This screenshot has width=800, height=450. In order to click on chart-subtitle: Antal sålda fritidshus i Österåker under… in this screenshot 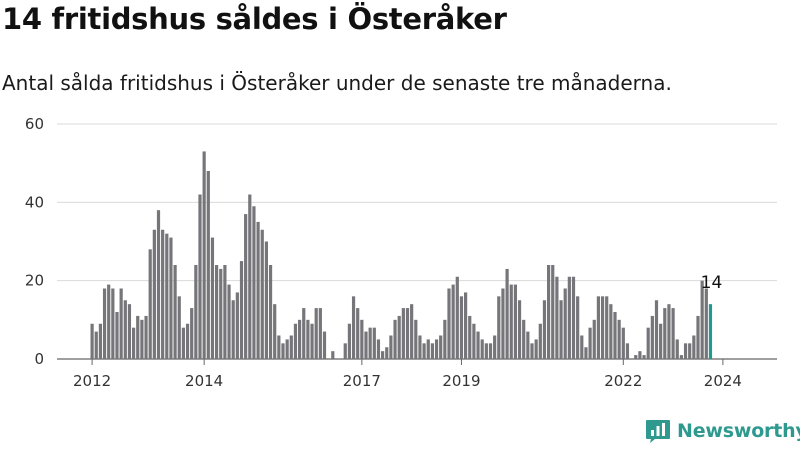, I will do `click(337, 83)`.